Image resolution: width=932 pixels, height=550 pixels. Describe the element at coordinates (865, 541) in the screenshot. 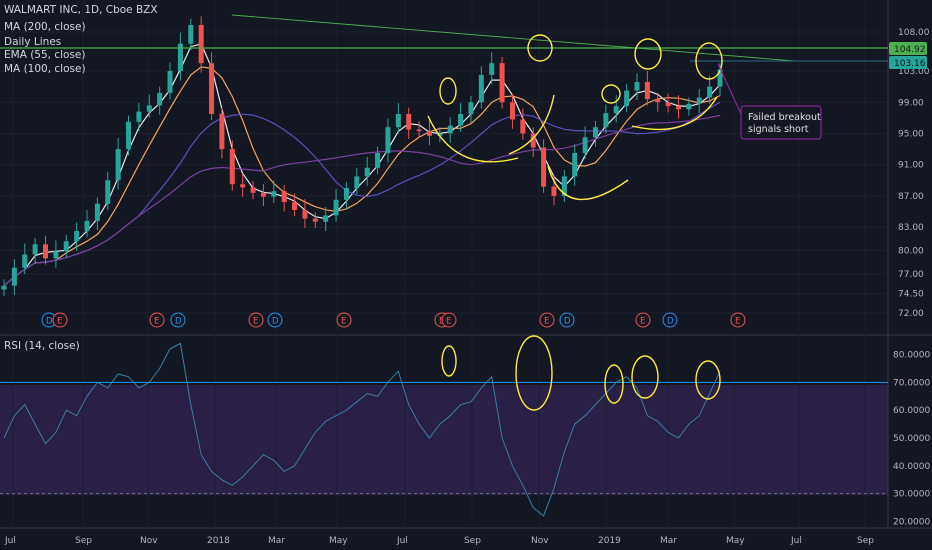

I see `date-axis-label: Sep` at that location.